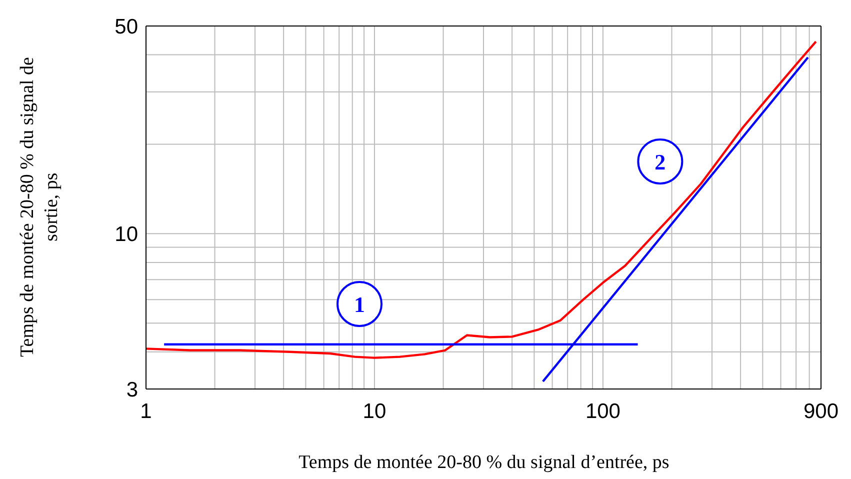 Image resolution: width=851 pixels, height=479 pixels. What do you see at coordinates (146, 411) in the screenshot?
I see `x-tick-label: 1` at bounding box center [146, 411].